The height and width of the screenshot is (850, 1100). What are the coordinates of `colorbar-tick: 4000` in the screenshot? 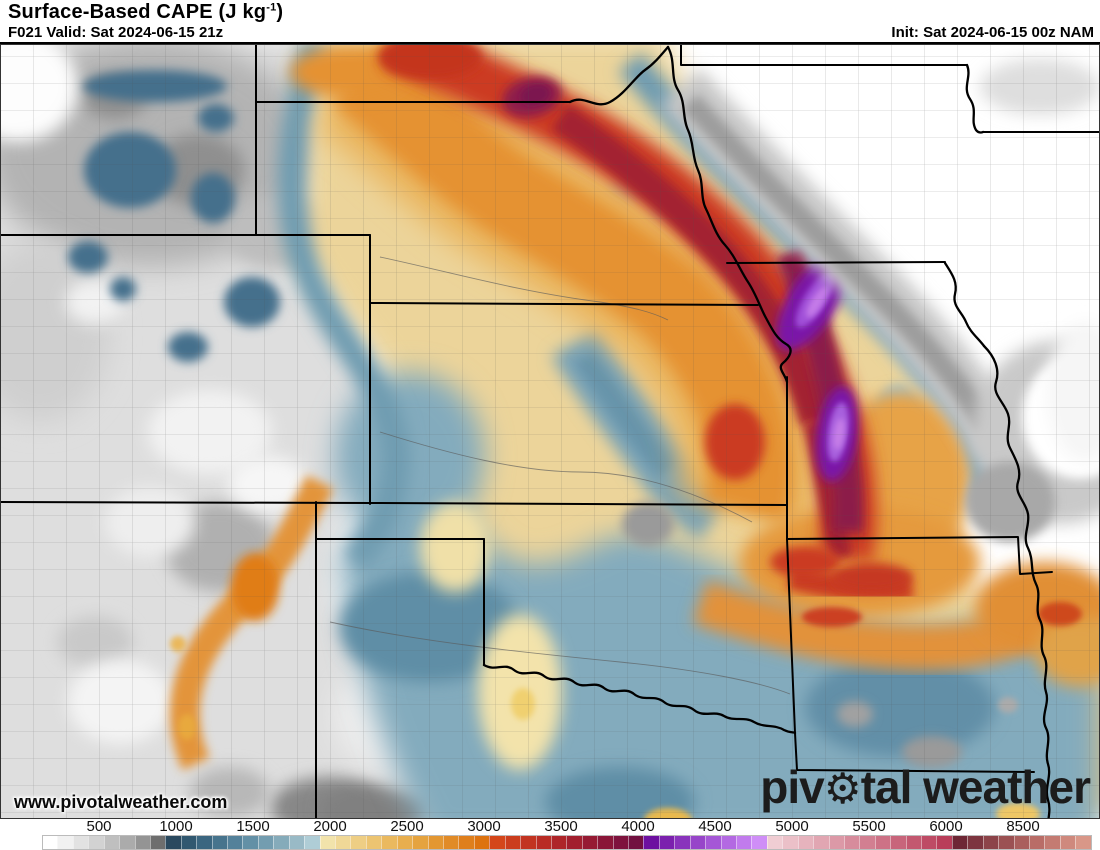 It's located at (638, 826).